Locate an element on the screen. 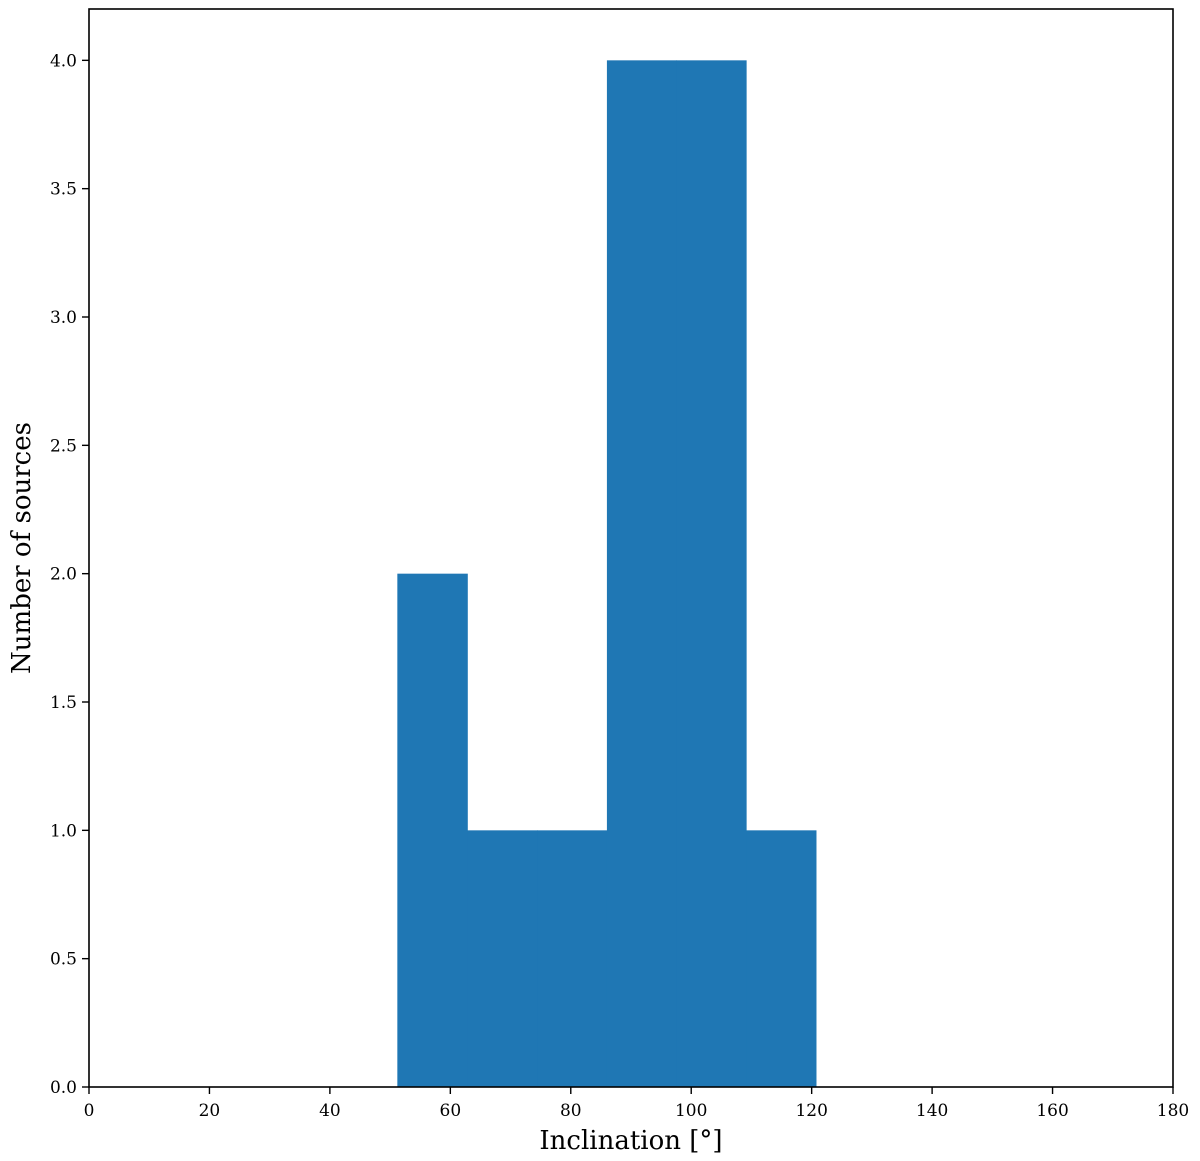  y-tick-label: 1.5 is located at coordinates (63, 703).